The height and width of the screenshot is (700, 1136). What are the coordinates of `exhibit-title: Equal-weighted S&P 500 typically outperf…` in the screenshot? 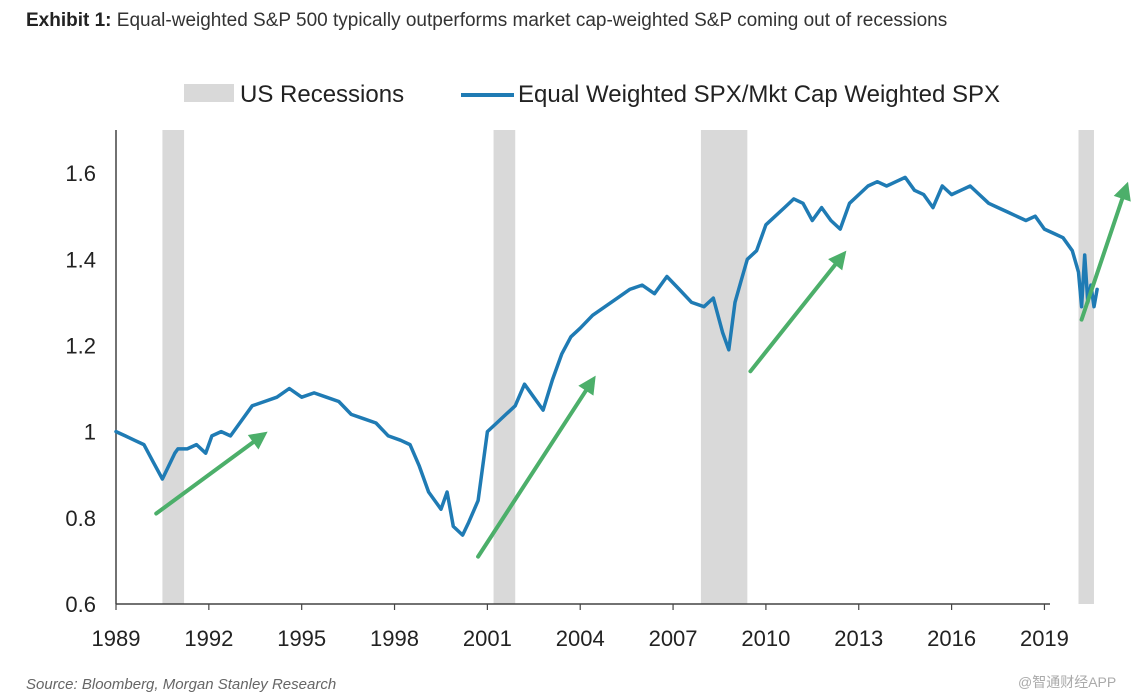 It's located at (532, 20).